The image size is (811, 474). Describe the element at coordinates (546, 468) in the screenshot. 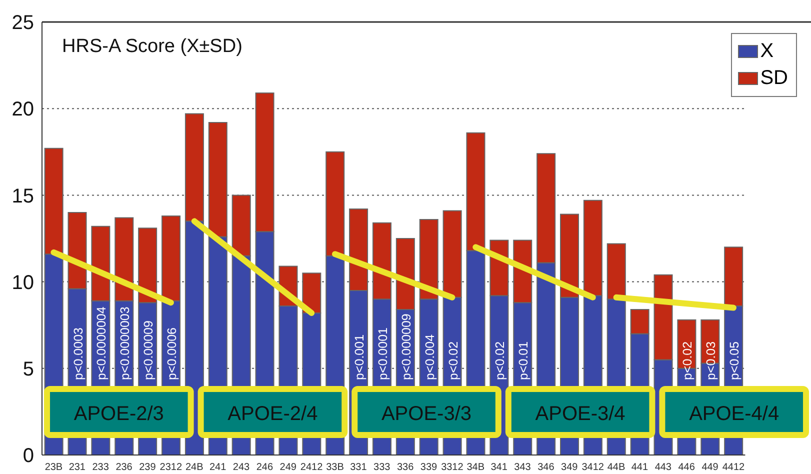

I see `x-tick-label: 346` at that location.